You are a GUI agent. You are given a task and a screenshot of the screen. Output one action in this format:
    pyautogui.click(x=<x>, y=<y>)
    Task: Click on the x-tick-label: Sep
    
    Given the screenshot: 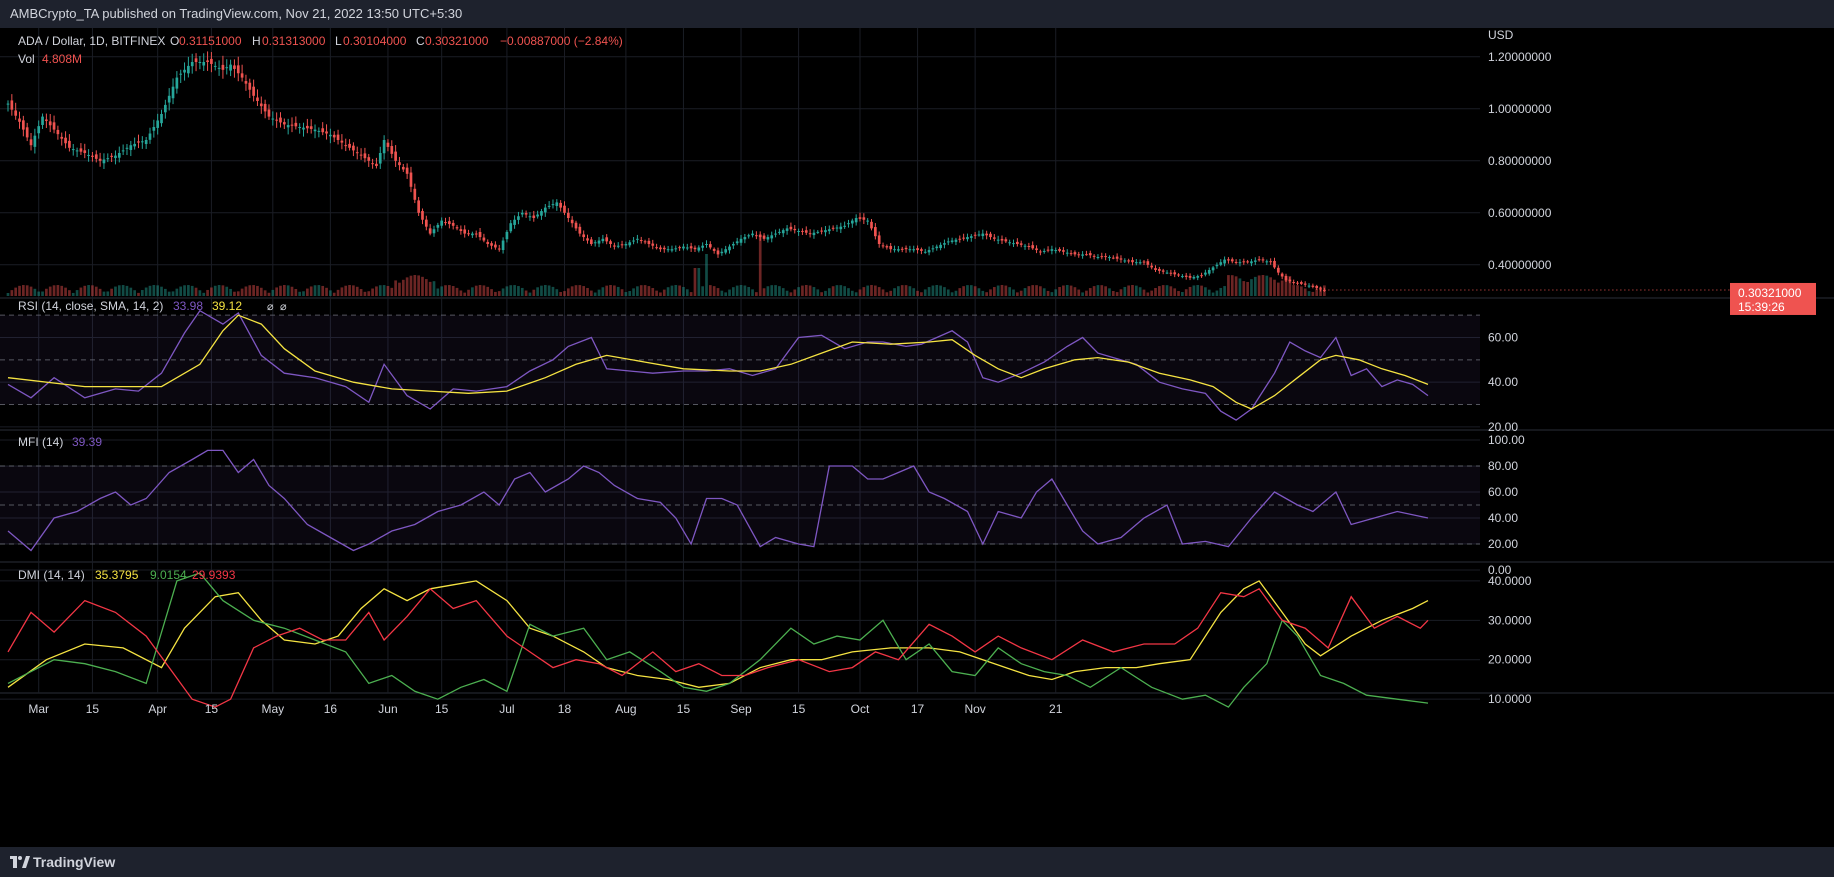 What is the action you would take?
    pyautogui.click(x=741, y=709)
    